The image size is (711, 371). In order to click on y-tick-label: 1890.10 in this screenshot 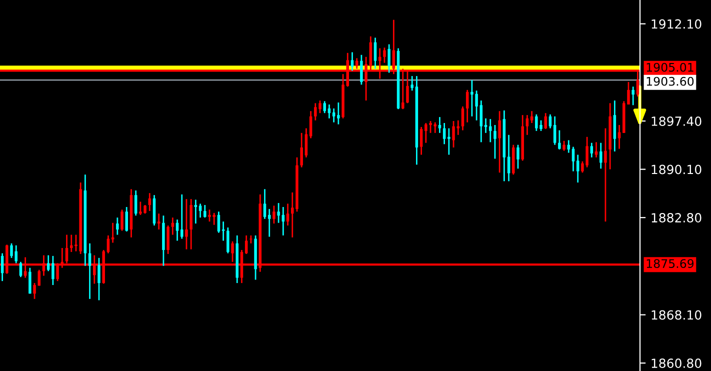, I will do `click(677, 169)`.